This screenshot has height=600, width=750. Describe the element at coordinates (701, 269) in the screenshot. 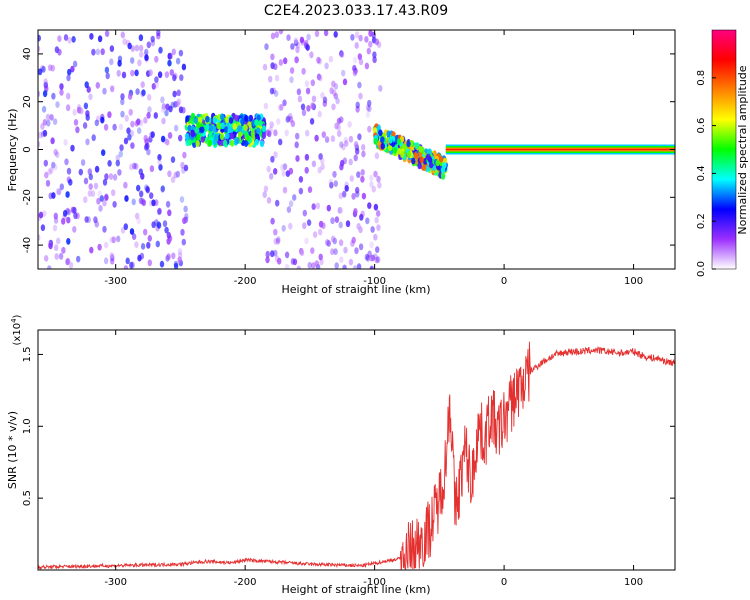

I see `colorbar-tick-label: 0.0` at that location.